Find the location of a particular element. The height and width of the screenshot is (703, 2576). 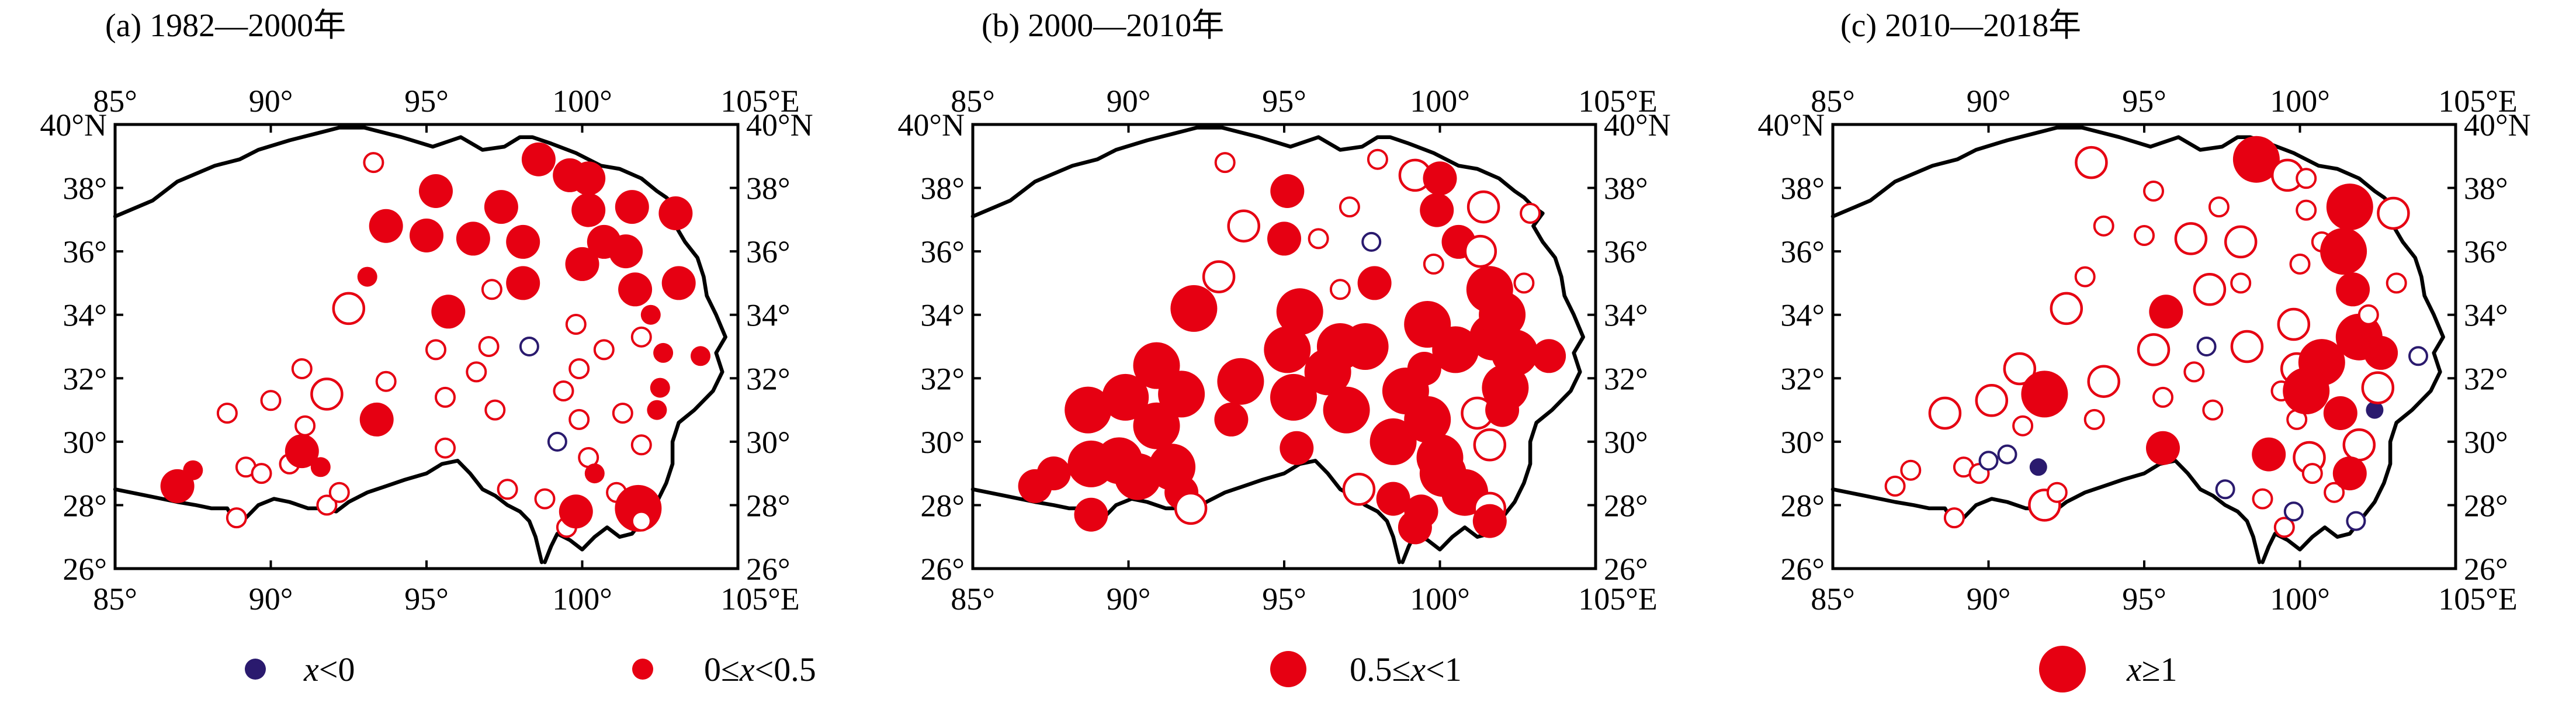

lon-tick-label-top: 90° is located at coordinates (1989, 101).